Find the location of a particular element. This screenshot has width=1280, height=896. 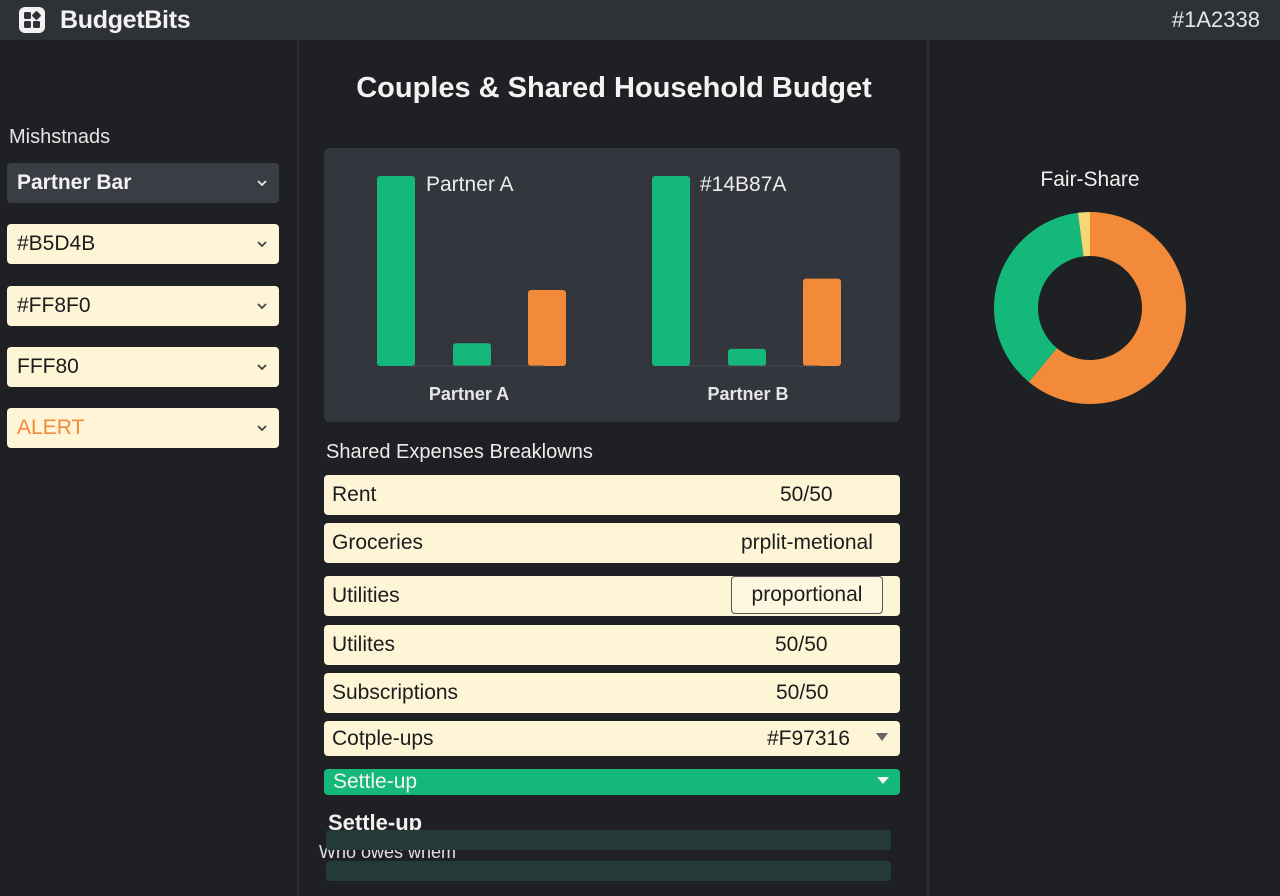

expense-name: Utilities is located at coordinates (366, 595).